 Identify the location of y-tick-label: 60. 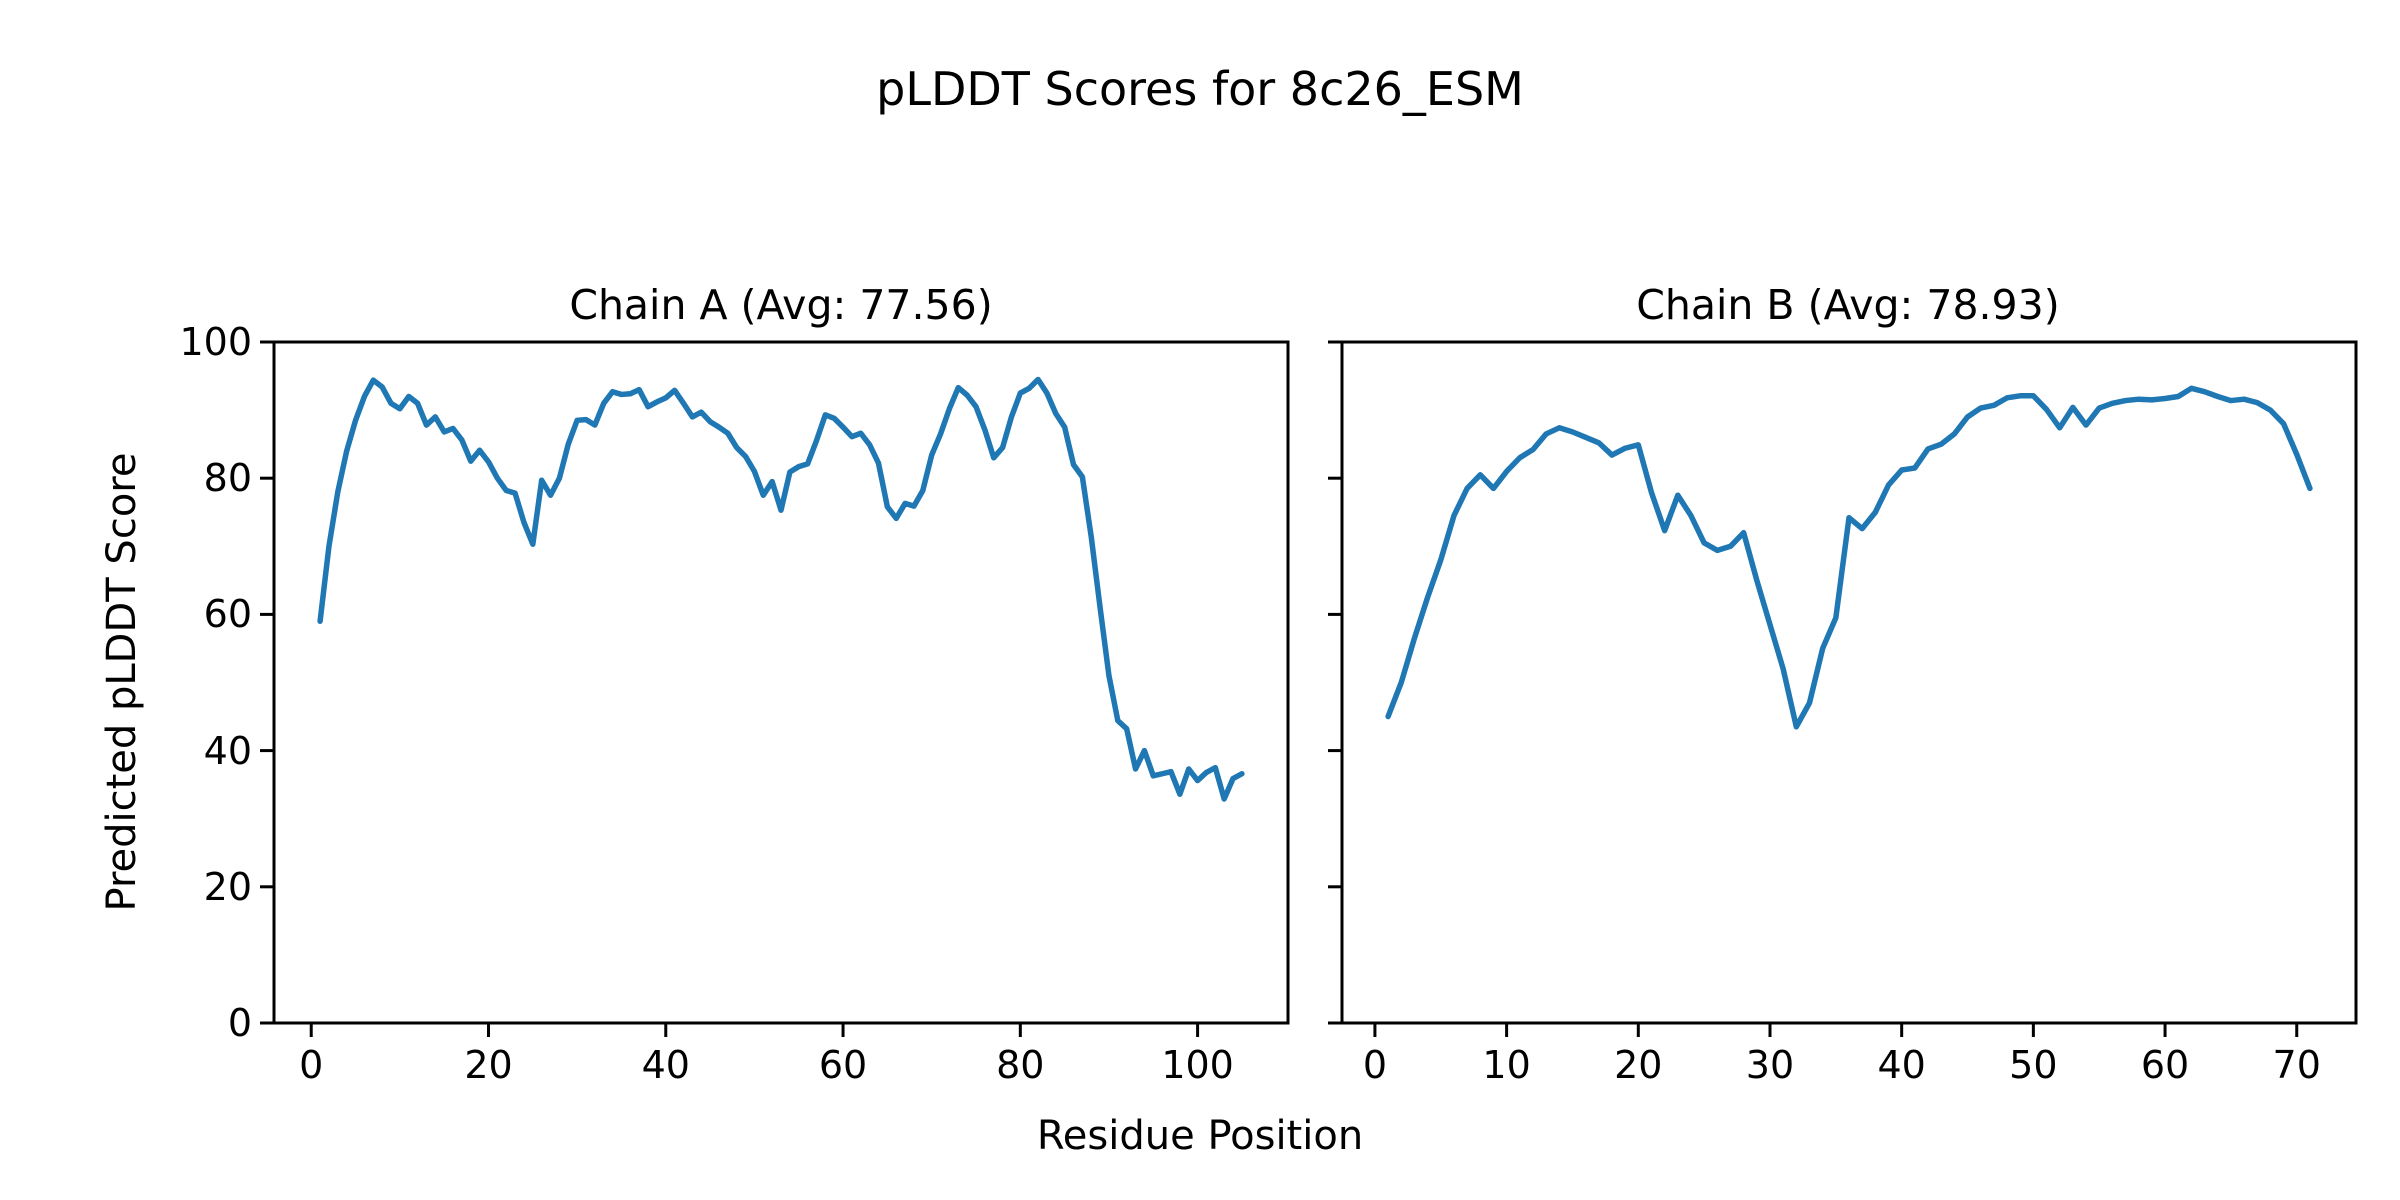
(227, 614).